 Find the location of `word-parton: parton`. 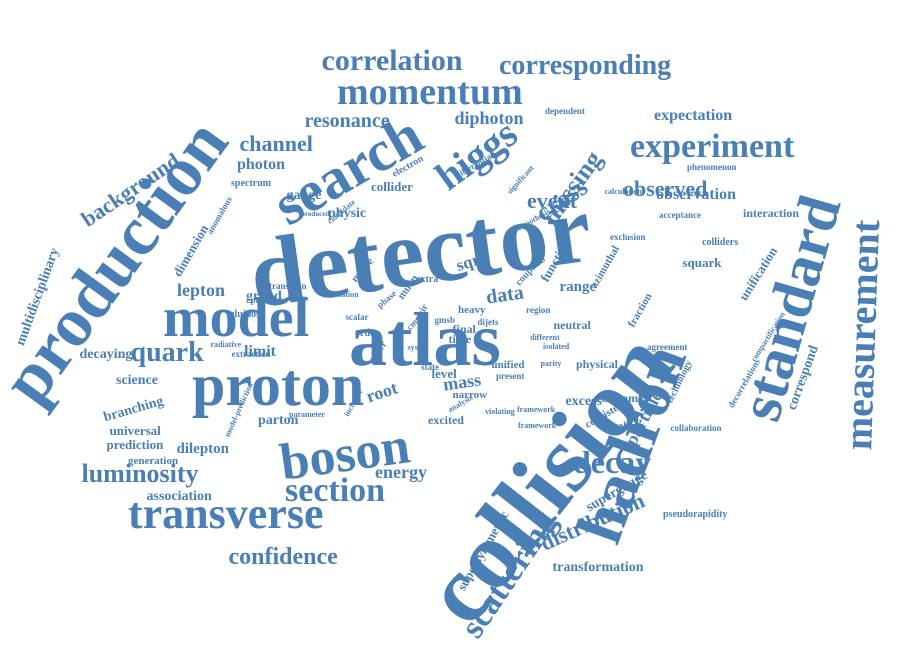

word-parton: parton is located at coordinates (278, 420).